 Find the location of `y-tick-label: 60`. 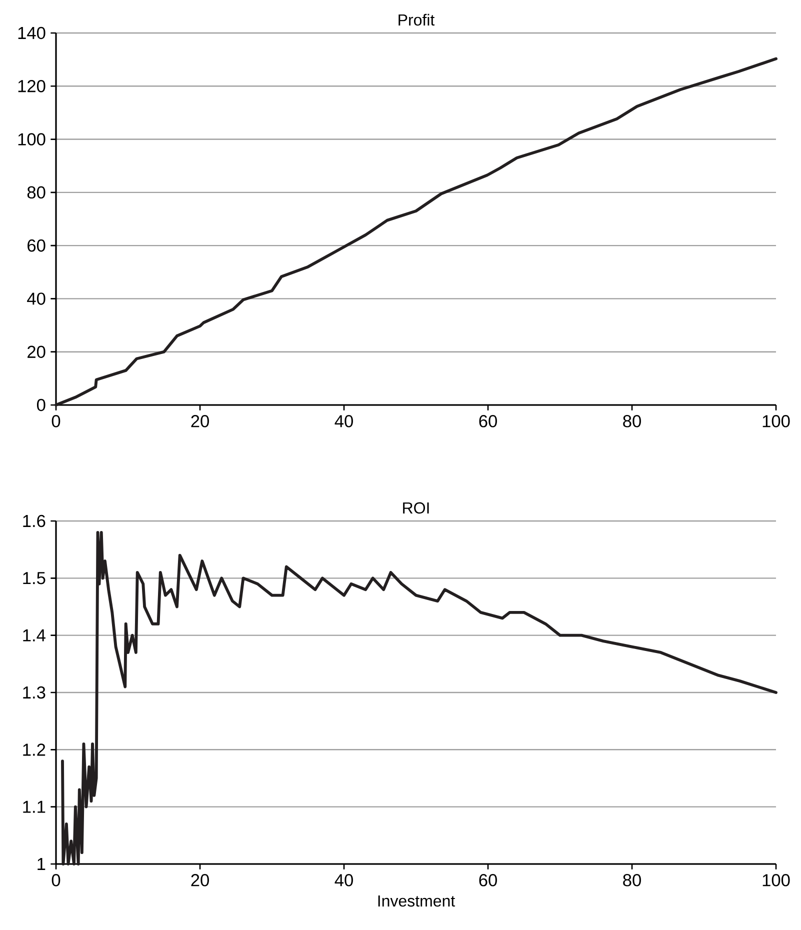

y-tick-label: 60 is located at coordinates (37, 245).